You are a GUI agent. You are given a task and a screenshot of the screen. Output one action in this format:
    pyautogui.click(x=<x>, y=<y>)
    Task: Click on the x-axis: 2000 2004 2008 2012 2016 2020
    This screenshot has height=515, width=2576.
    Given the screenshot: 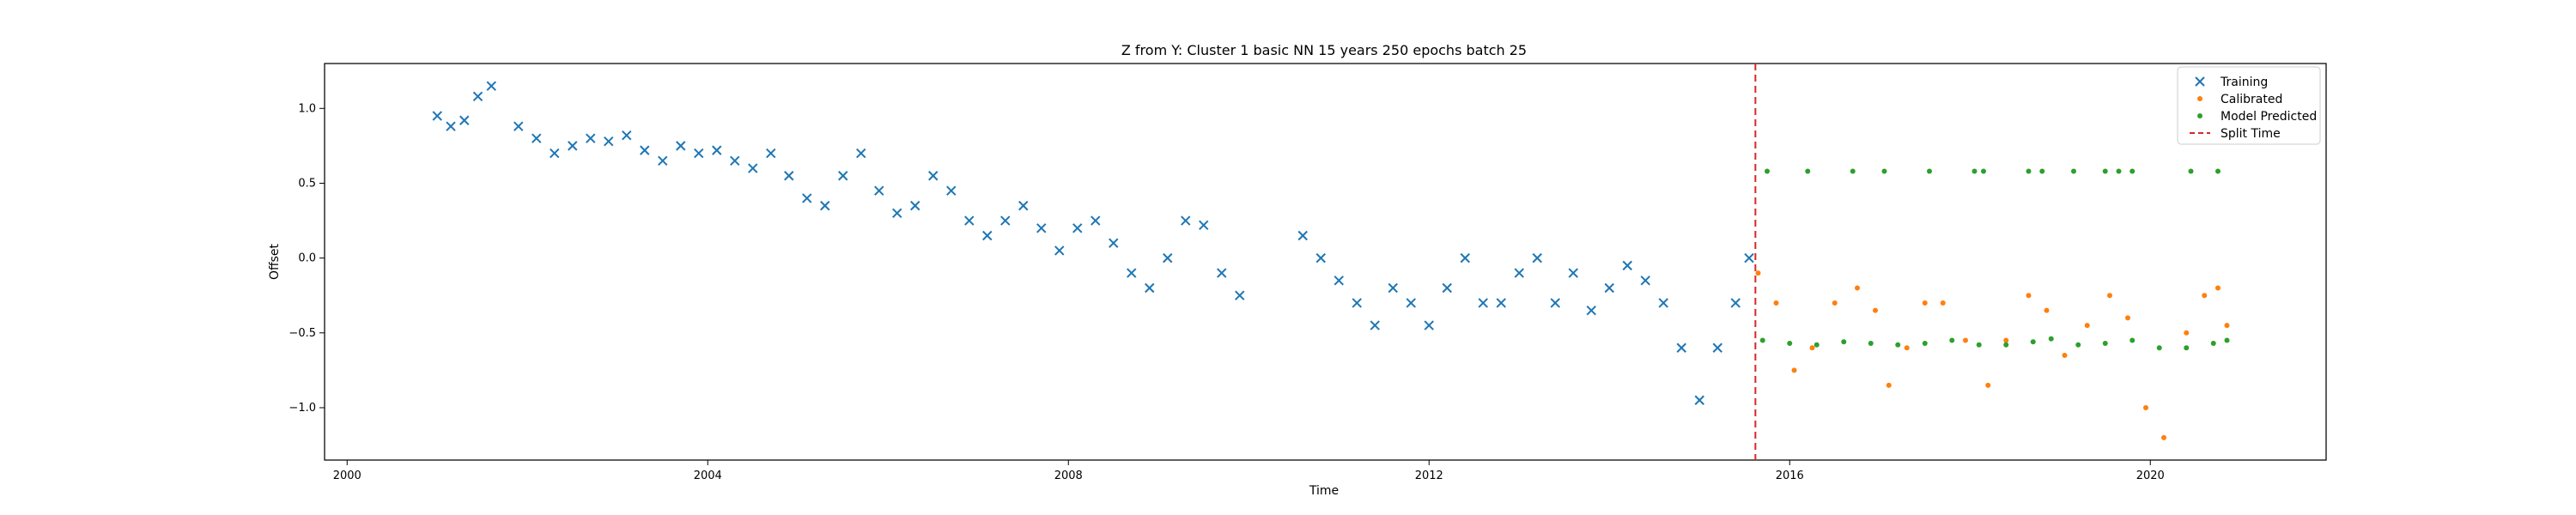 What is the action you would take?
    pyautogui.click(x=1249, y=471)
    